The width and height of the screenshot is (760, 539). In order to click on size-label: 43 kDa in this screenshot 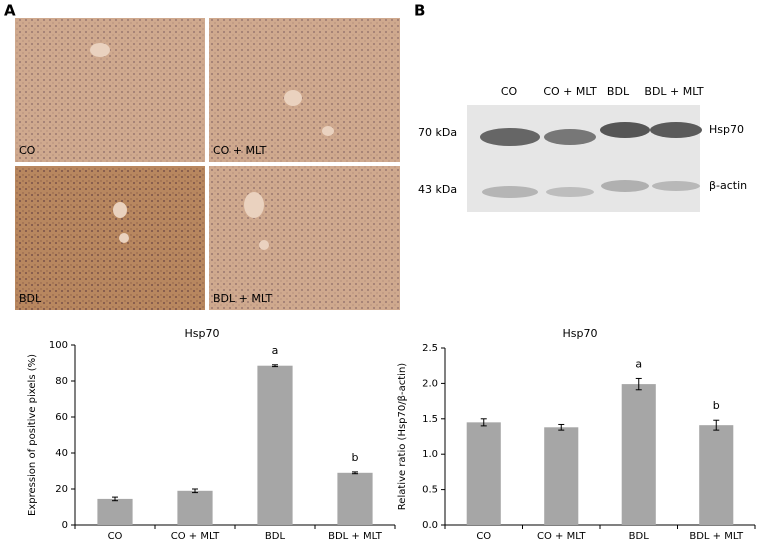, I will do `click(437, 189)`.